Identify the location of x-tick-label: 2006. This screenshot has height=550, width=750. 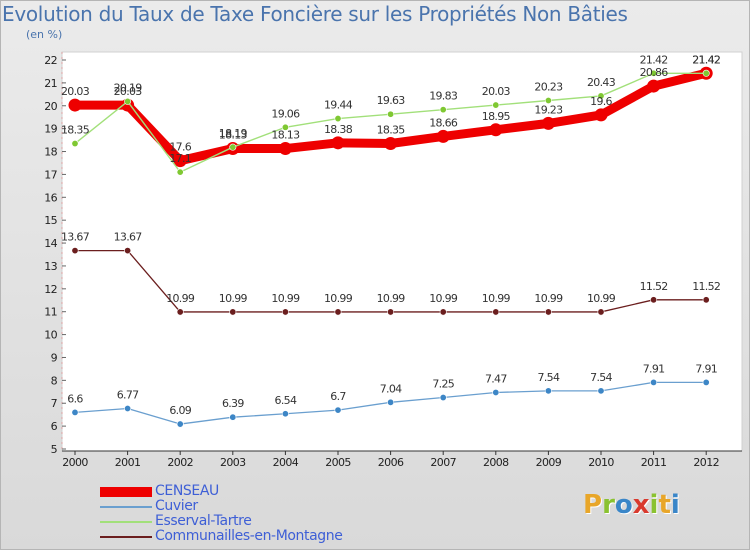
(391, 462).